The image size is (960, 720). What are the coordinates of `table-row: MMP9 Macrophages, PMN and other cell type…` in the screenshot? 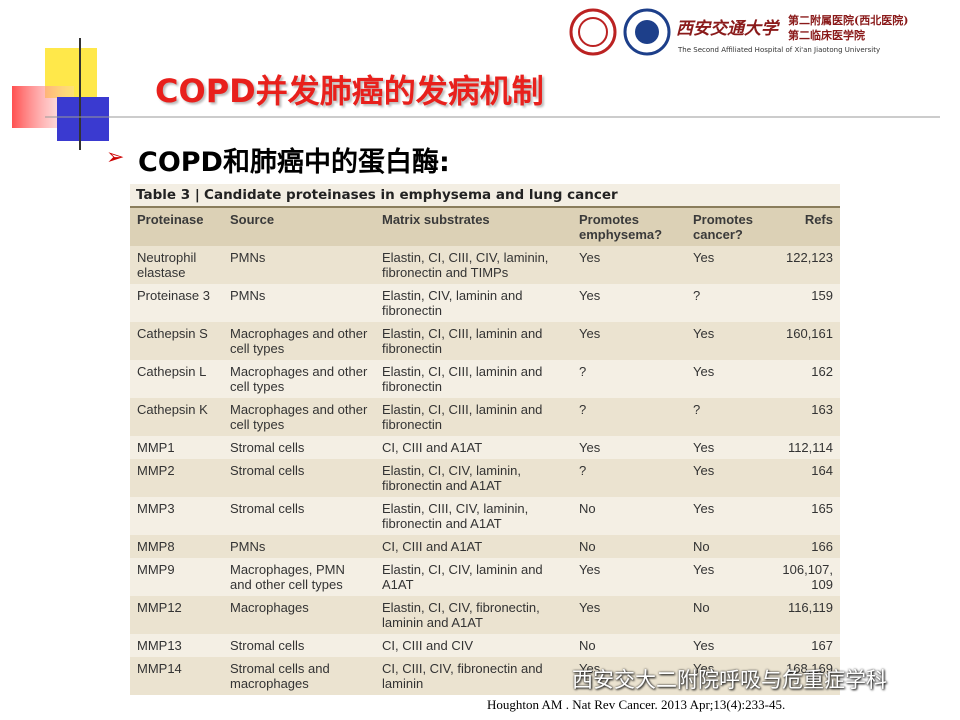 It's located at (485, 577).